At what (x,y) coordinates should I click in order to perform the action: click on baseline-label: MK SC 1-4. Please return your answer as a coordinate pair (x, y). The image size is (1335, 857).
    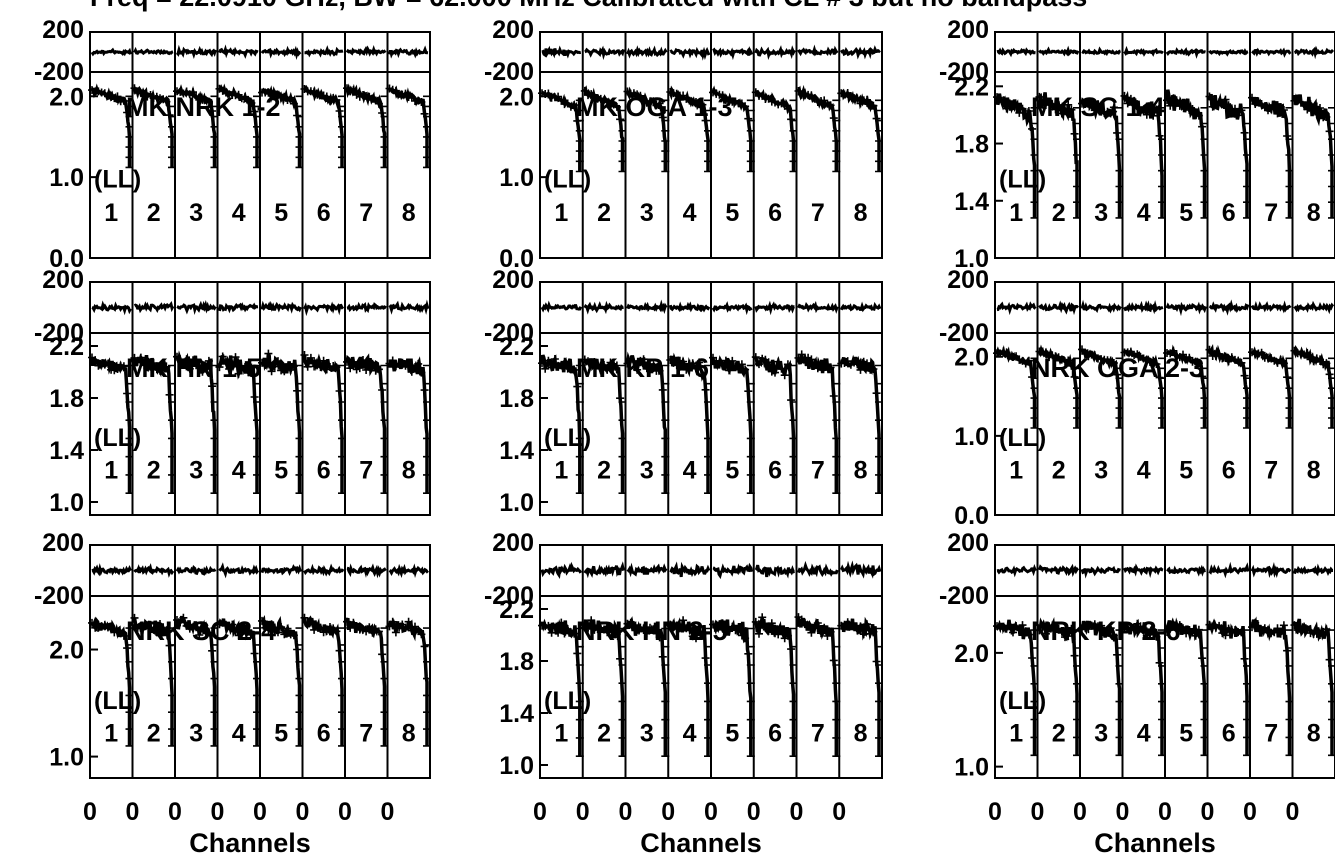
    Looking at the image, I should click on (1098, 107).